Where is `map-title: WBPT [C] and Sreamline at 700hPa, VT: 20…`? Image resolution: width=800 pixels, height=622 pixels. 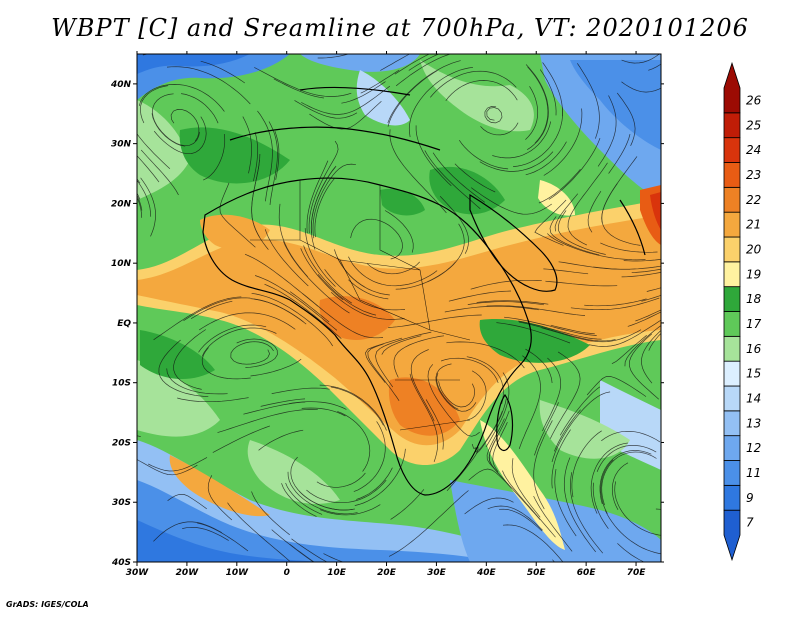 map-title: WBPT [C] and Sreamline at 700hPa, VT: 20… is located at coordinates (400, 28).